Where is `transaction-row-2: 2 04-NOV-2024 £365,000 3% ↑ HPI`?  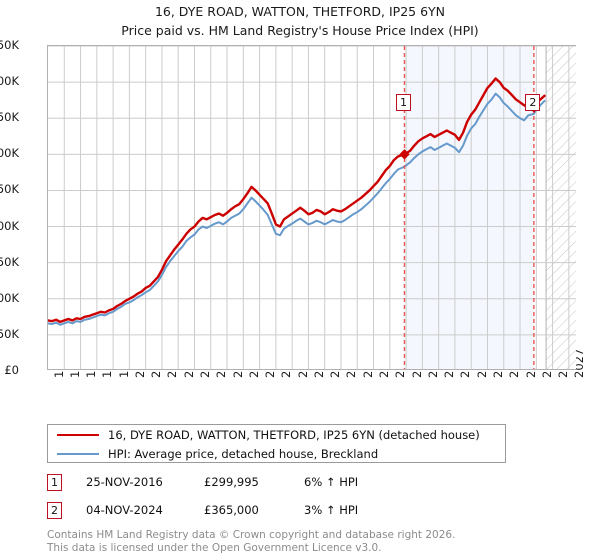
transaction-row-2: 2 04-NOV-2024 £365,000 3% ↑ HPI is located at coordinates (282, 510).